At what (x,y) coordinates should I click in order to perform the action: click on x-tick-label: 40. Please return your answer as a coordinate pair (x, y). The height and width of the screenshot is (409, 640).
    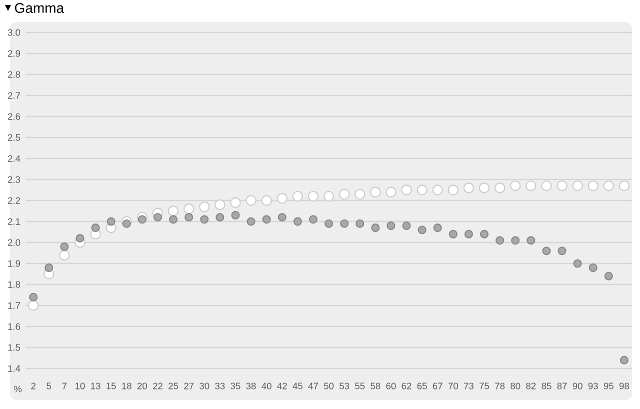
    Looking at the image, I should click on (267, 386).